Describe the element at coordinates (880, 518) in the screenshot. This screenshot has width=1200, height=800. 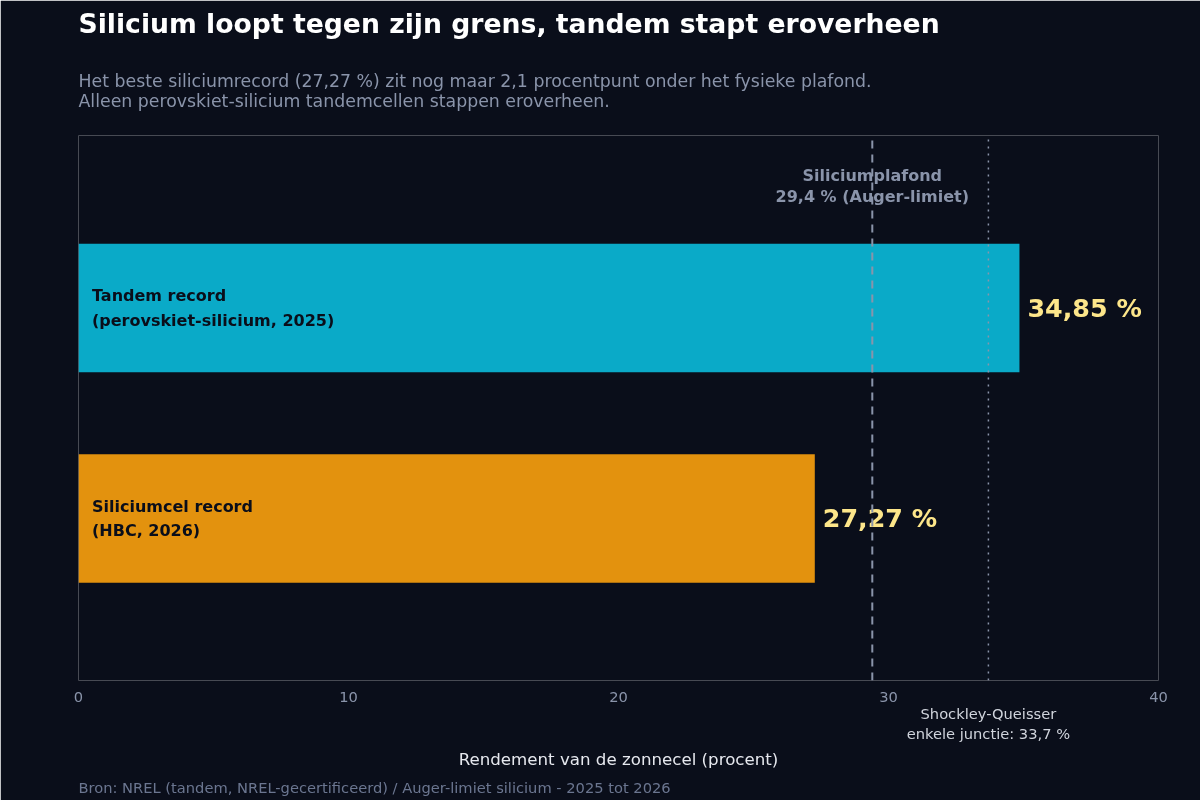
I see `data-label: 27,27 %` at that location.